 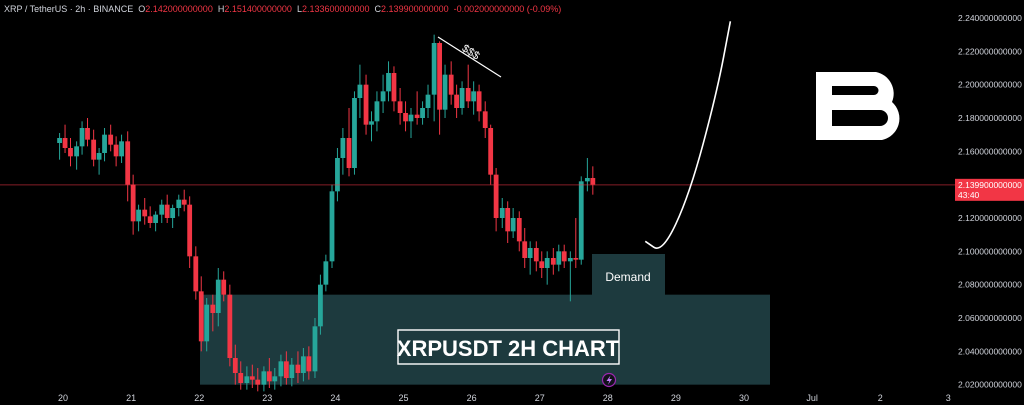 What do you see at coordinates (221, 9) in the screenshot?
I see `high-label: H` at bounding box center [221, 9].